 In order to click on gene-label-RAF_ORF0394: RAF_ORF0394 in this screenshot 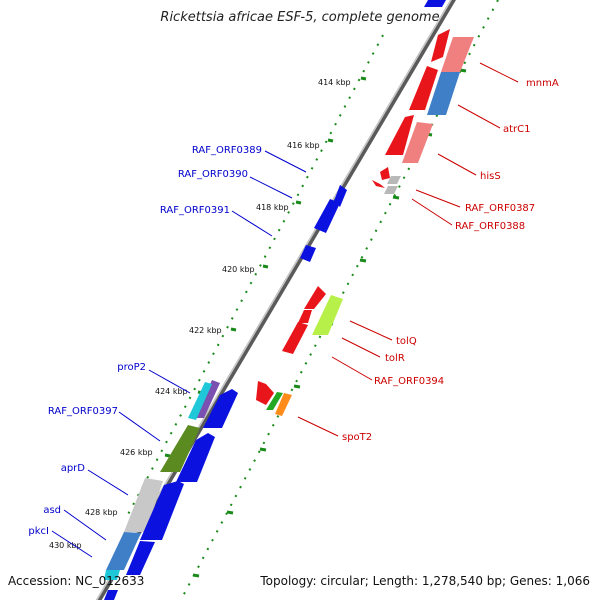, I will do `click(409, 381)`.